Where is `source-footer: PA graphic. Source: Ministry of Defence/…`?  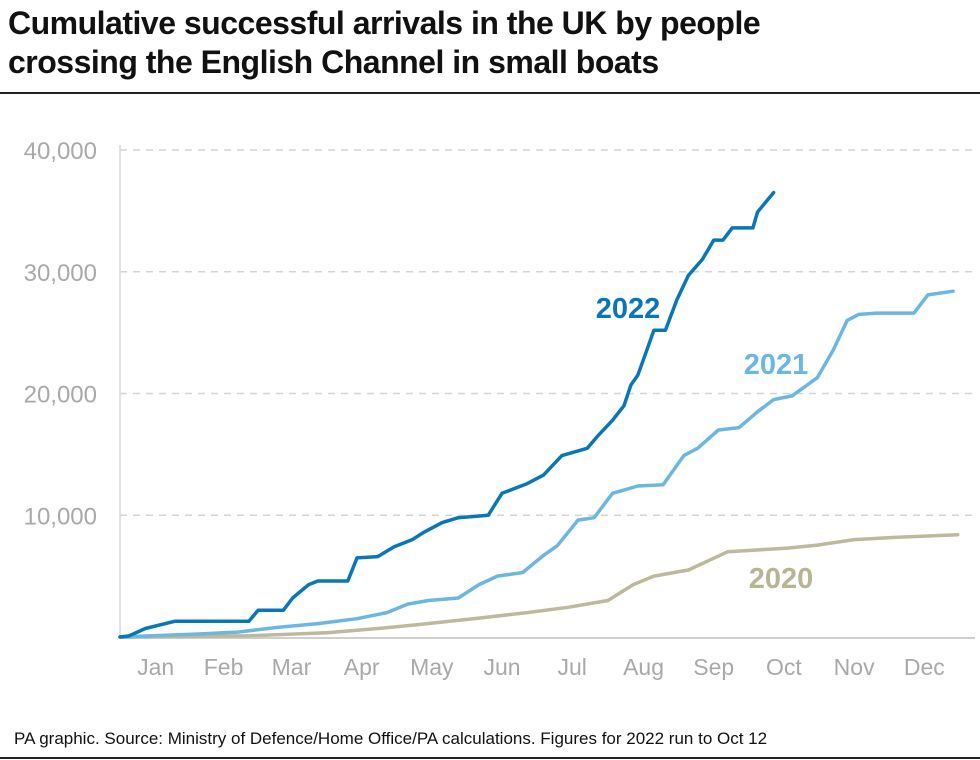
source-footer: PA graphic. Source: Ministry of Defence/… is located at coordinates (391, 738).